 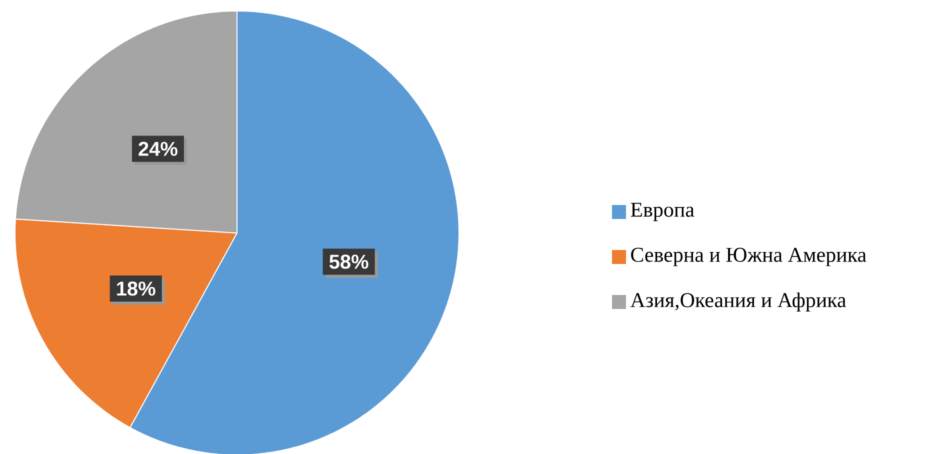 What do you see at coordinates (748, 257) in the screenshot?
I see `legend-label: Северна и Южна Америка` at bounding box center [748, 257].